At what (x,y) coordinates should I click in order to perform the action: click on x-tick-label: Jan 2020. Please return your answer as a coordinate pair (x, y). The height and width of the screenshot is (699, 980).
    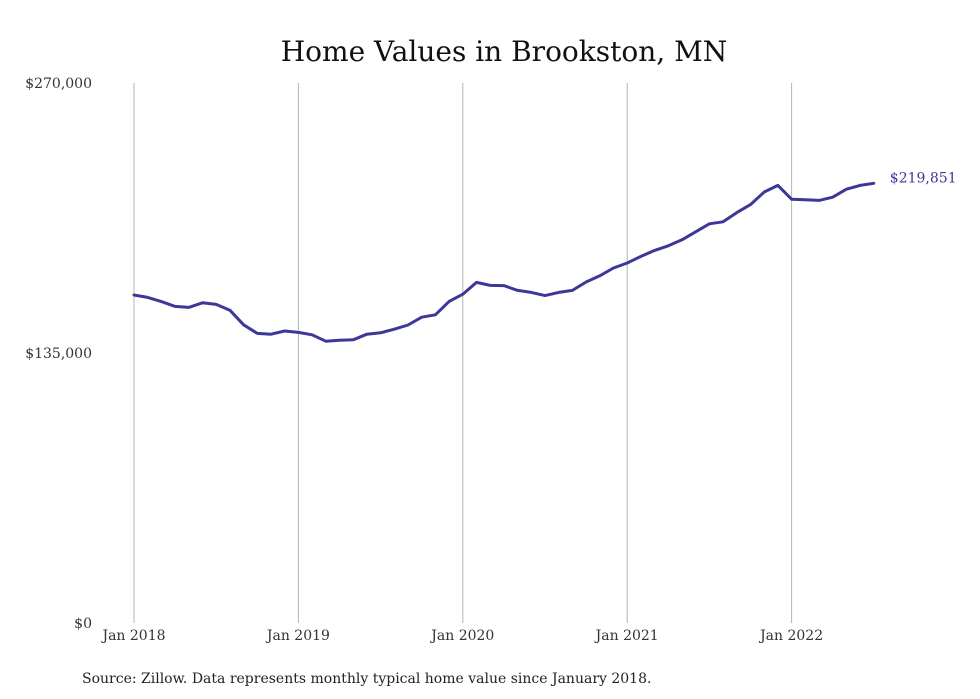
    Looking at the image, I should click on (461, 636).